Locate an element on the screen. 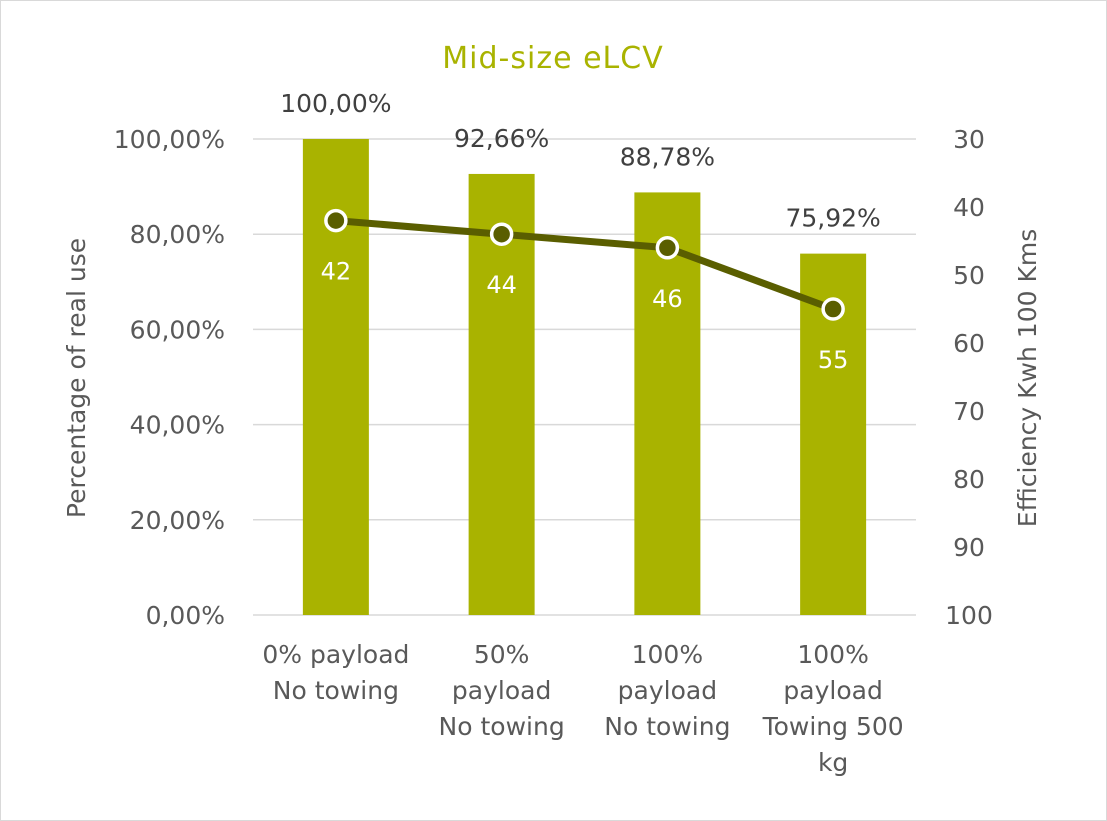 The width and height of the screenshot is (1107, 821). right-axis-title: Efficiency Kwh 100 Kms is located at coordinates (1027, 378).